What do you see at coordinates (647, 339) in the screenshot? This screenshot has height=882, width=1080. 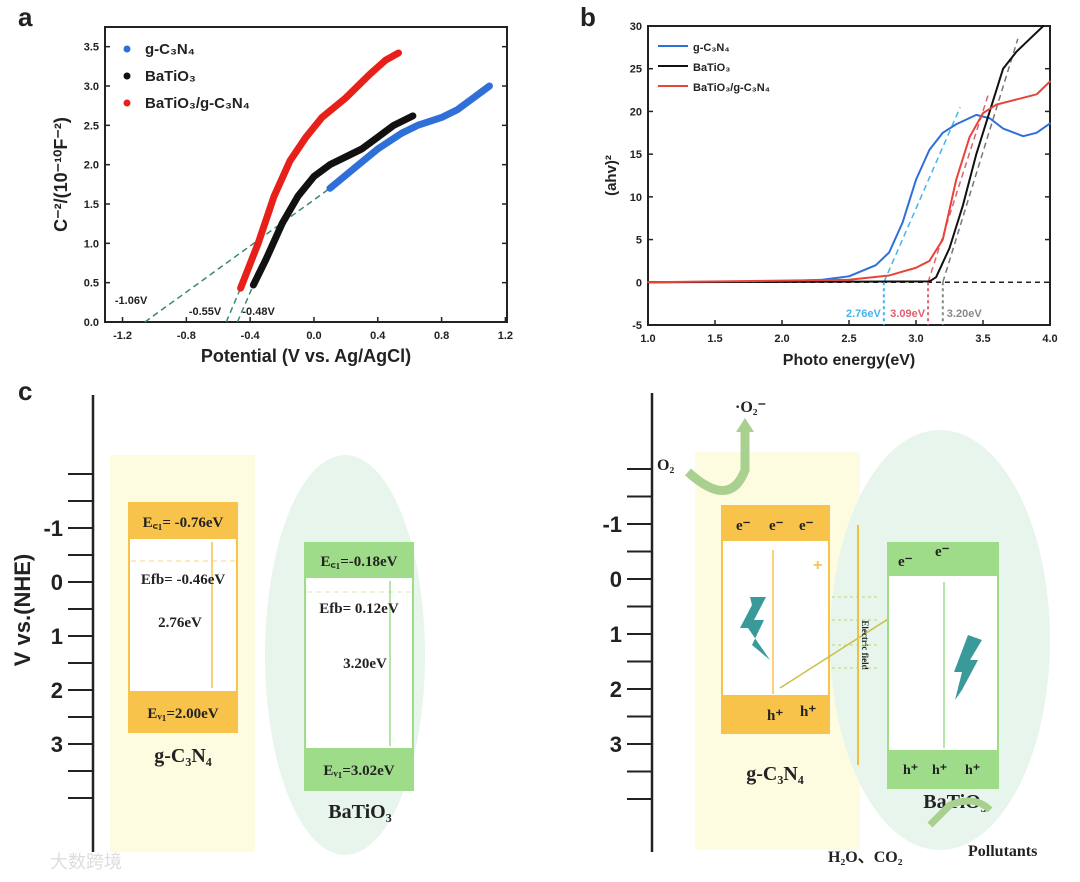 I see `x-tick-label: 1.0` at bounding box center [647, 339].